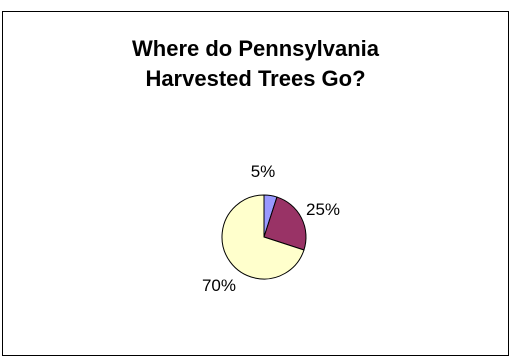  I want to click on pie-label-25: 25%, so click(323, 209).